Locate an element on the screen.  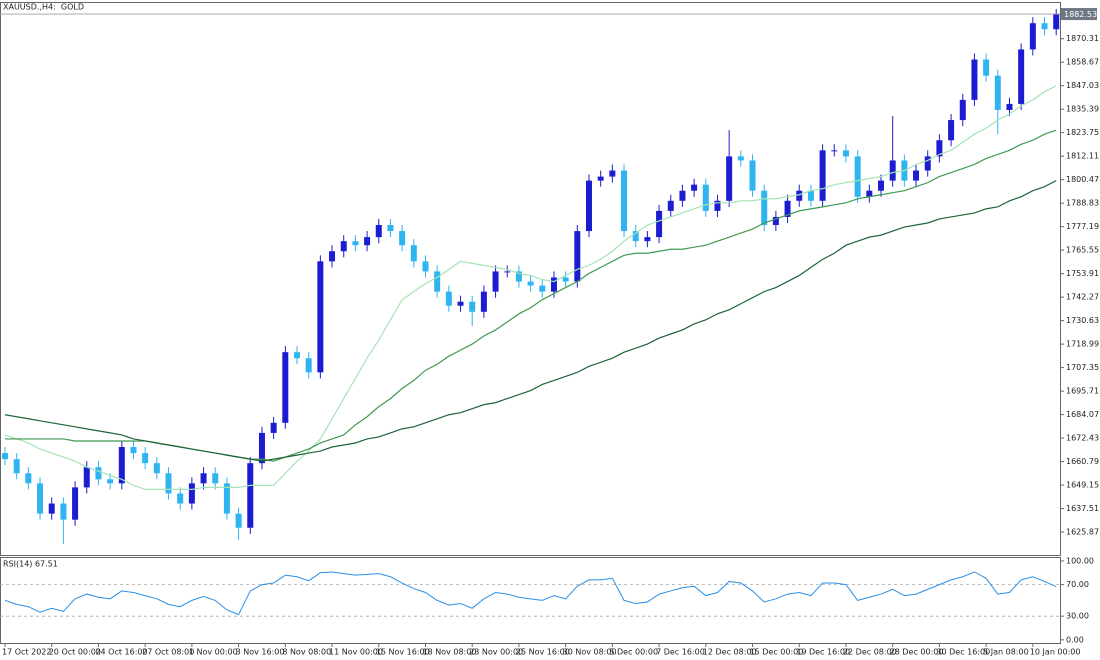
y-tick-label: 30.00 is located at coordinates (1077, 616).